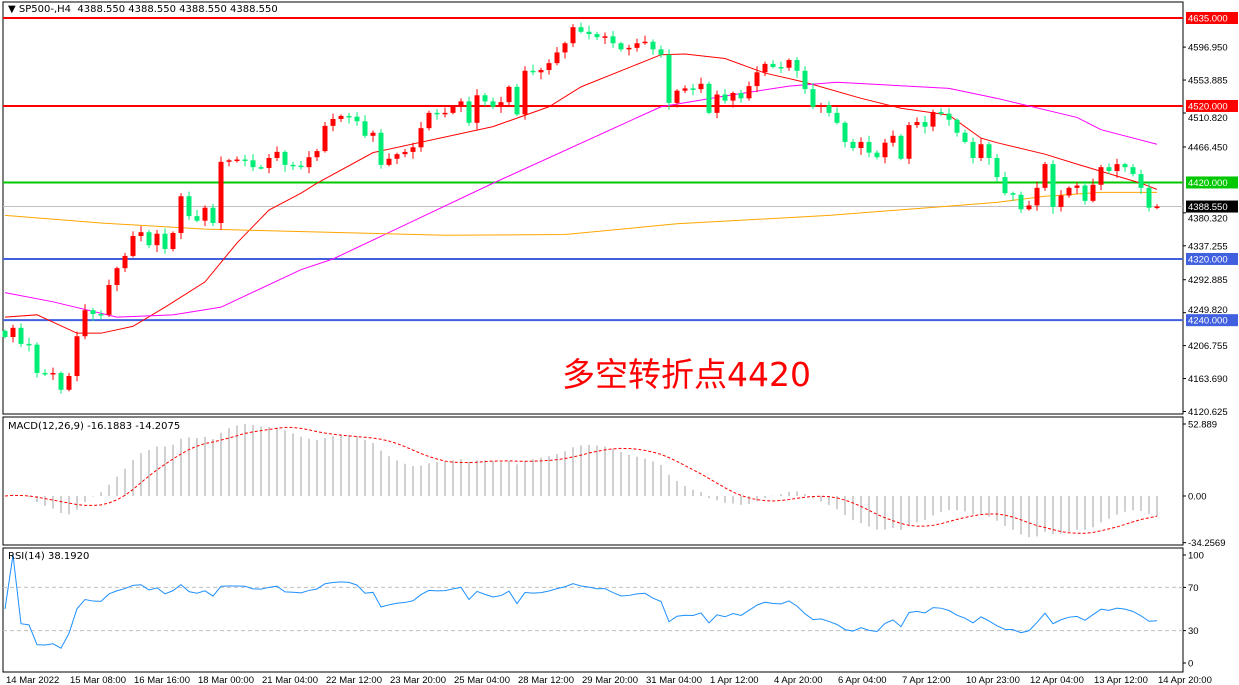 The image size is (1239, 685). What do you see at coordinates (1208, 48) in the screenshot?
I see `price-tick-label: 4596.950` at bounding box center [1208, 48].